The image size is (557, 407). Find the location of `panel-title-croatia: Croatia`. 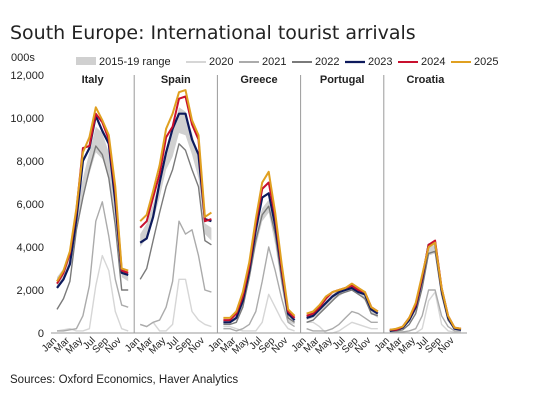

panel-title-croatia: Croatia is located at coordinates (425, 80).